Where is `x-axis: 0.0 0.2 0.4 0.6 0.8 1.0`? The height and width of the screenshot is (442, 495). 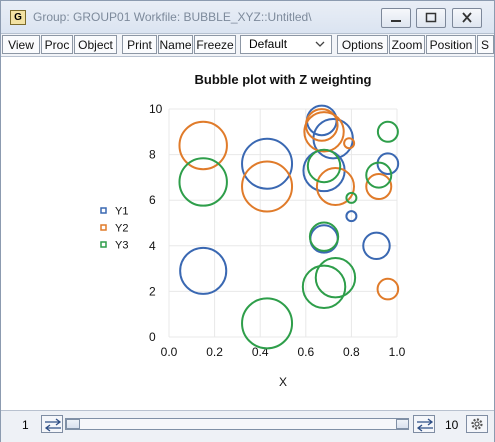 x-axis: 0.0 0.2 0.4 0.6 0.8 1.0 is located at coordinates (283, 352).